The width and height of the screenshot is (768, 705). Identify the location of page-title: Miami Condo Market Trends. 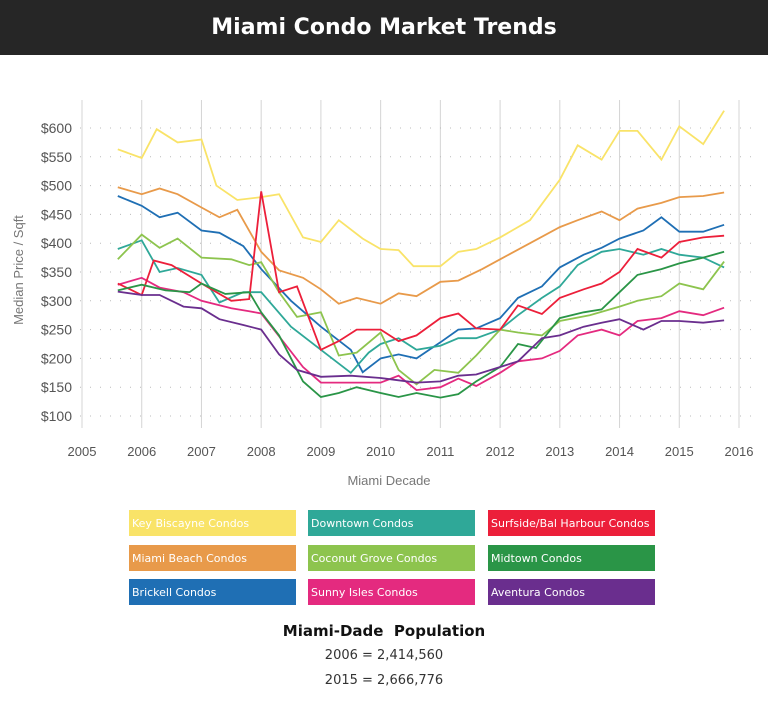
(384, 27).